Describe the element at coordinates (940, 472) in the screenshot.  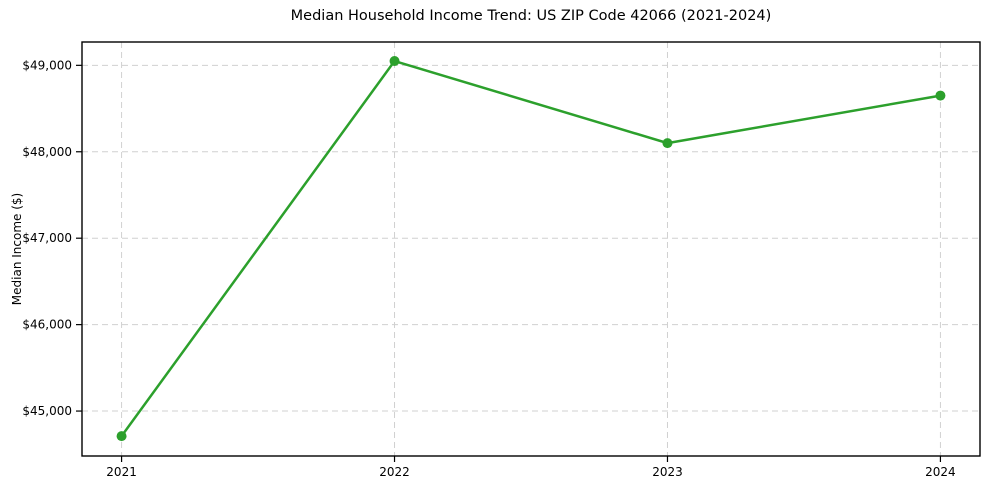
I see `x-tick-label: 2024` at that location.